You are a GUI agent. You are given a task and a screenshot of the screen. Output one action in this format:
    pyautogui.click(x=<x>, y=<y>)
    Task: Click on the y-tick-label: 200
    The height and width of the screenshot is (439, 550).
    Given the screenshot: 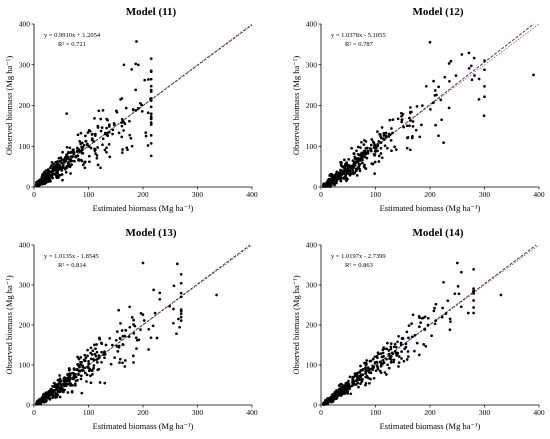 What is the action you would take?
    pyautogui.click(x=25, y=325)
    